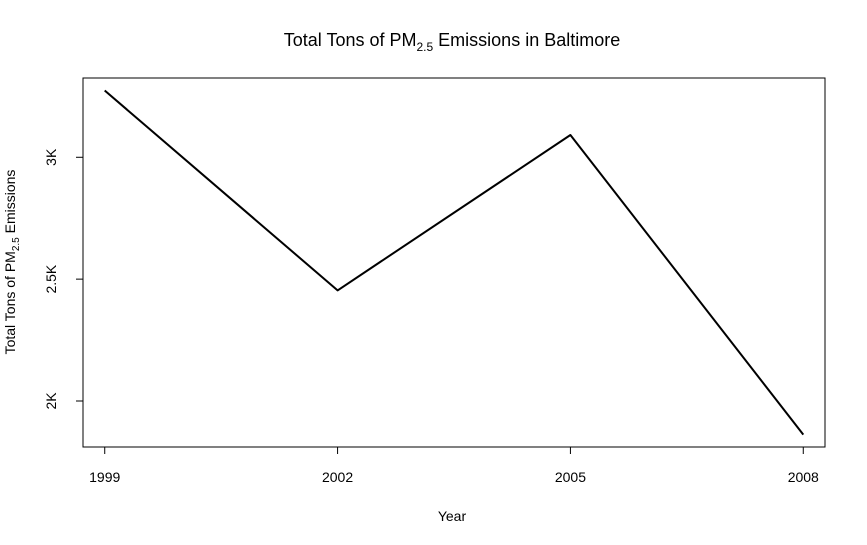 This screenshot has height=545, width=867. I want to click on x-tick-label: 2005, so click(570, 477).